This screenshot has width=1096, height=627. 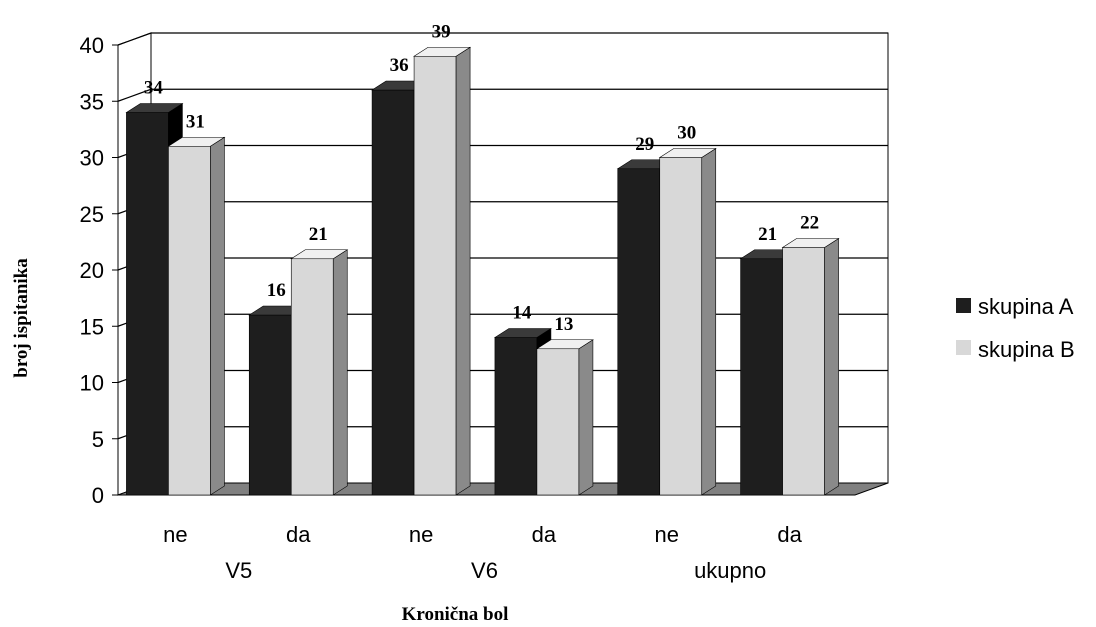 I want to click on data-label: 36, so click(x=399, y=65).